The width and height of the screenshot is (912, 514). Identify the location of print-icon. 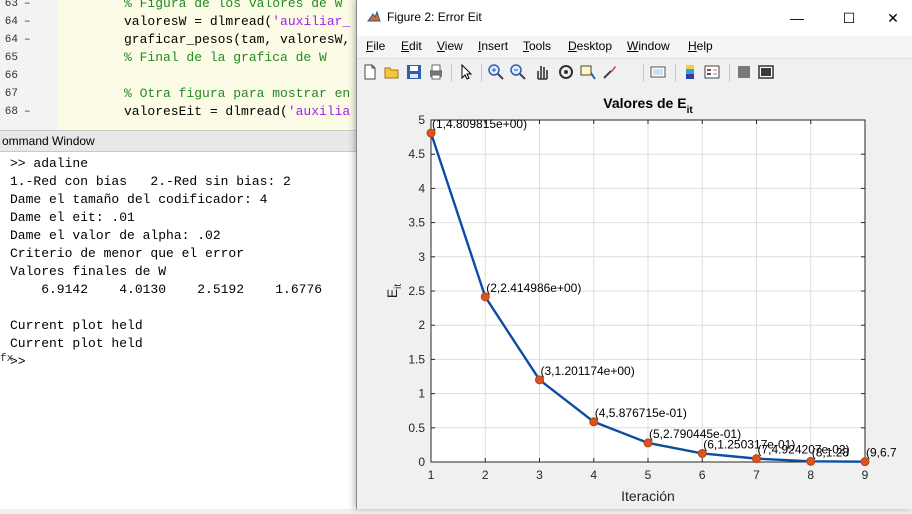
(436, 72).